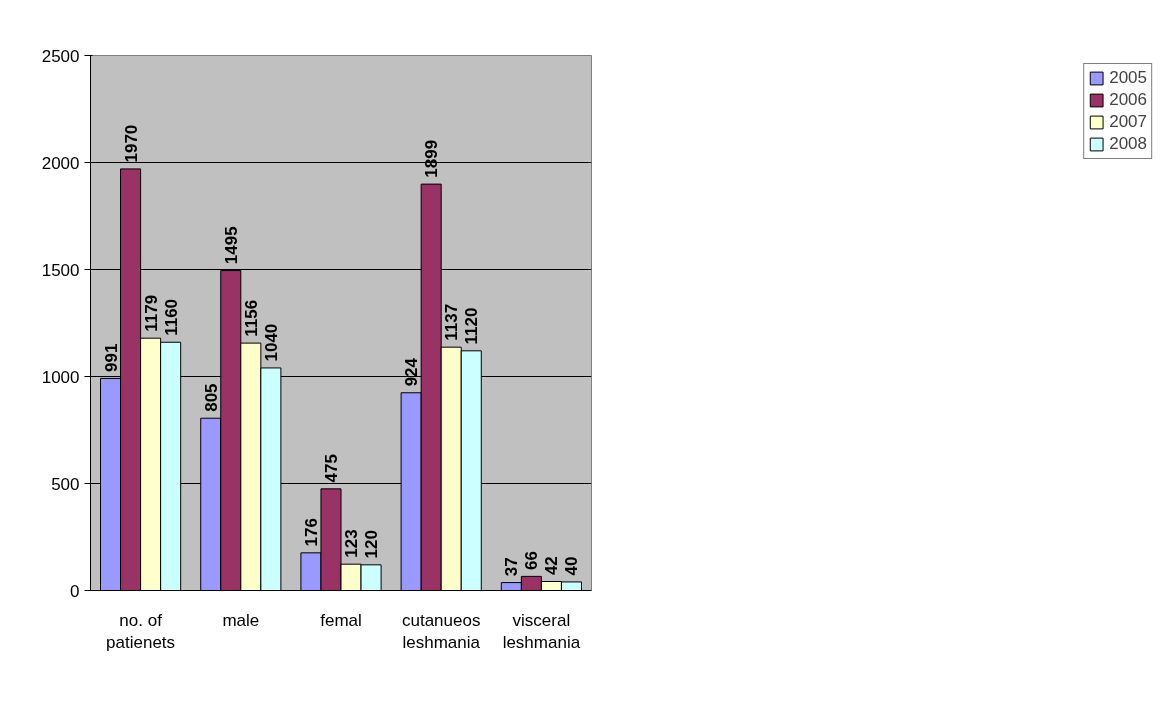  What do you see at coordinates (241, 620) in the screenshot?
I see `x-tick-label: male` at bounding box center [241, 620].